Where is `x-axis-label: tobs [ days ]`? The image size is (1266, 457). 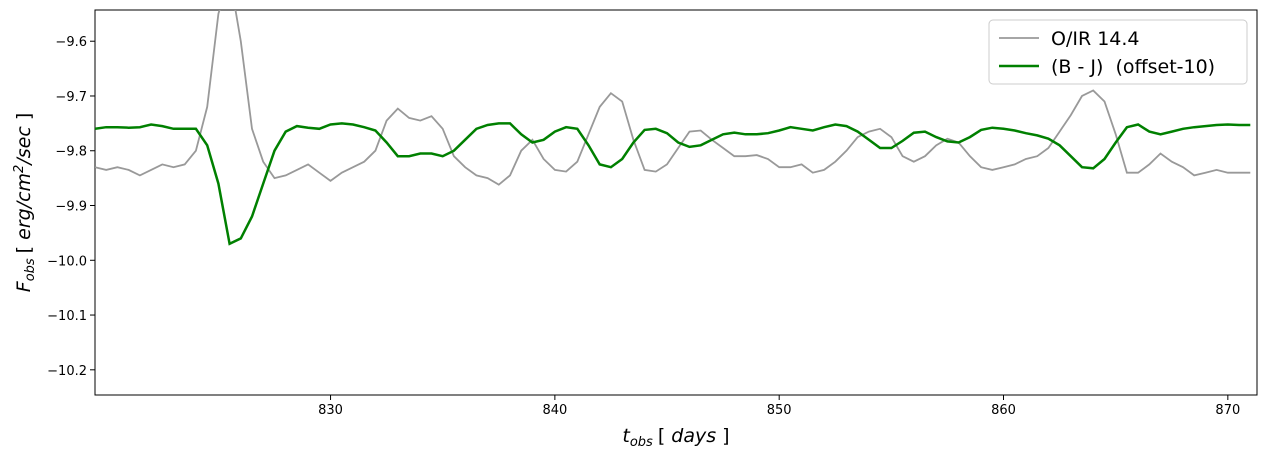
x-axis-label: tobs [ days ] is located at coordinates (675, 437).